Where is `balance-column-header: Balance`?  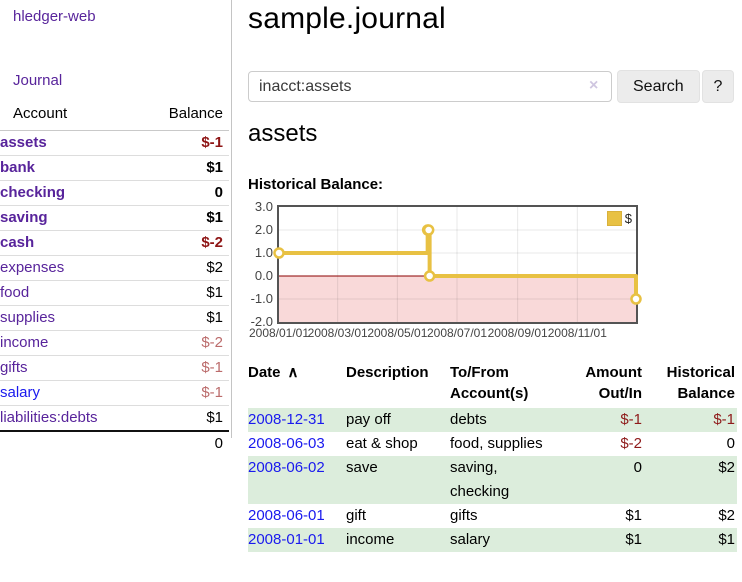 balance-column-header: Balance is located at coordinates (185, 117).